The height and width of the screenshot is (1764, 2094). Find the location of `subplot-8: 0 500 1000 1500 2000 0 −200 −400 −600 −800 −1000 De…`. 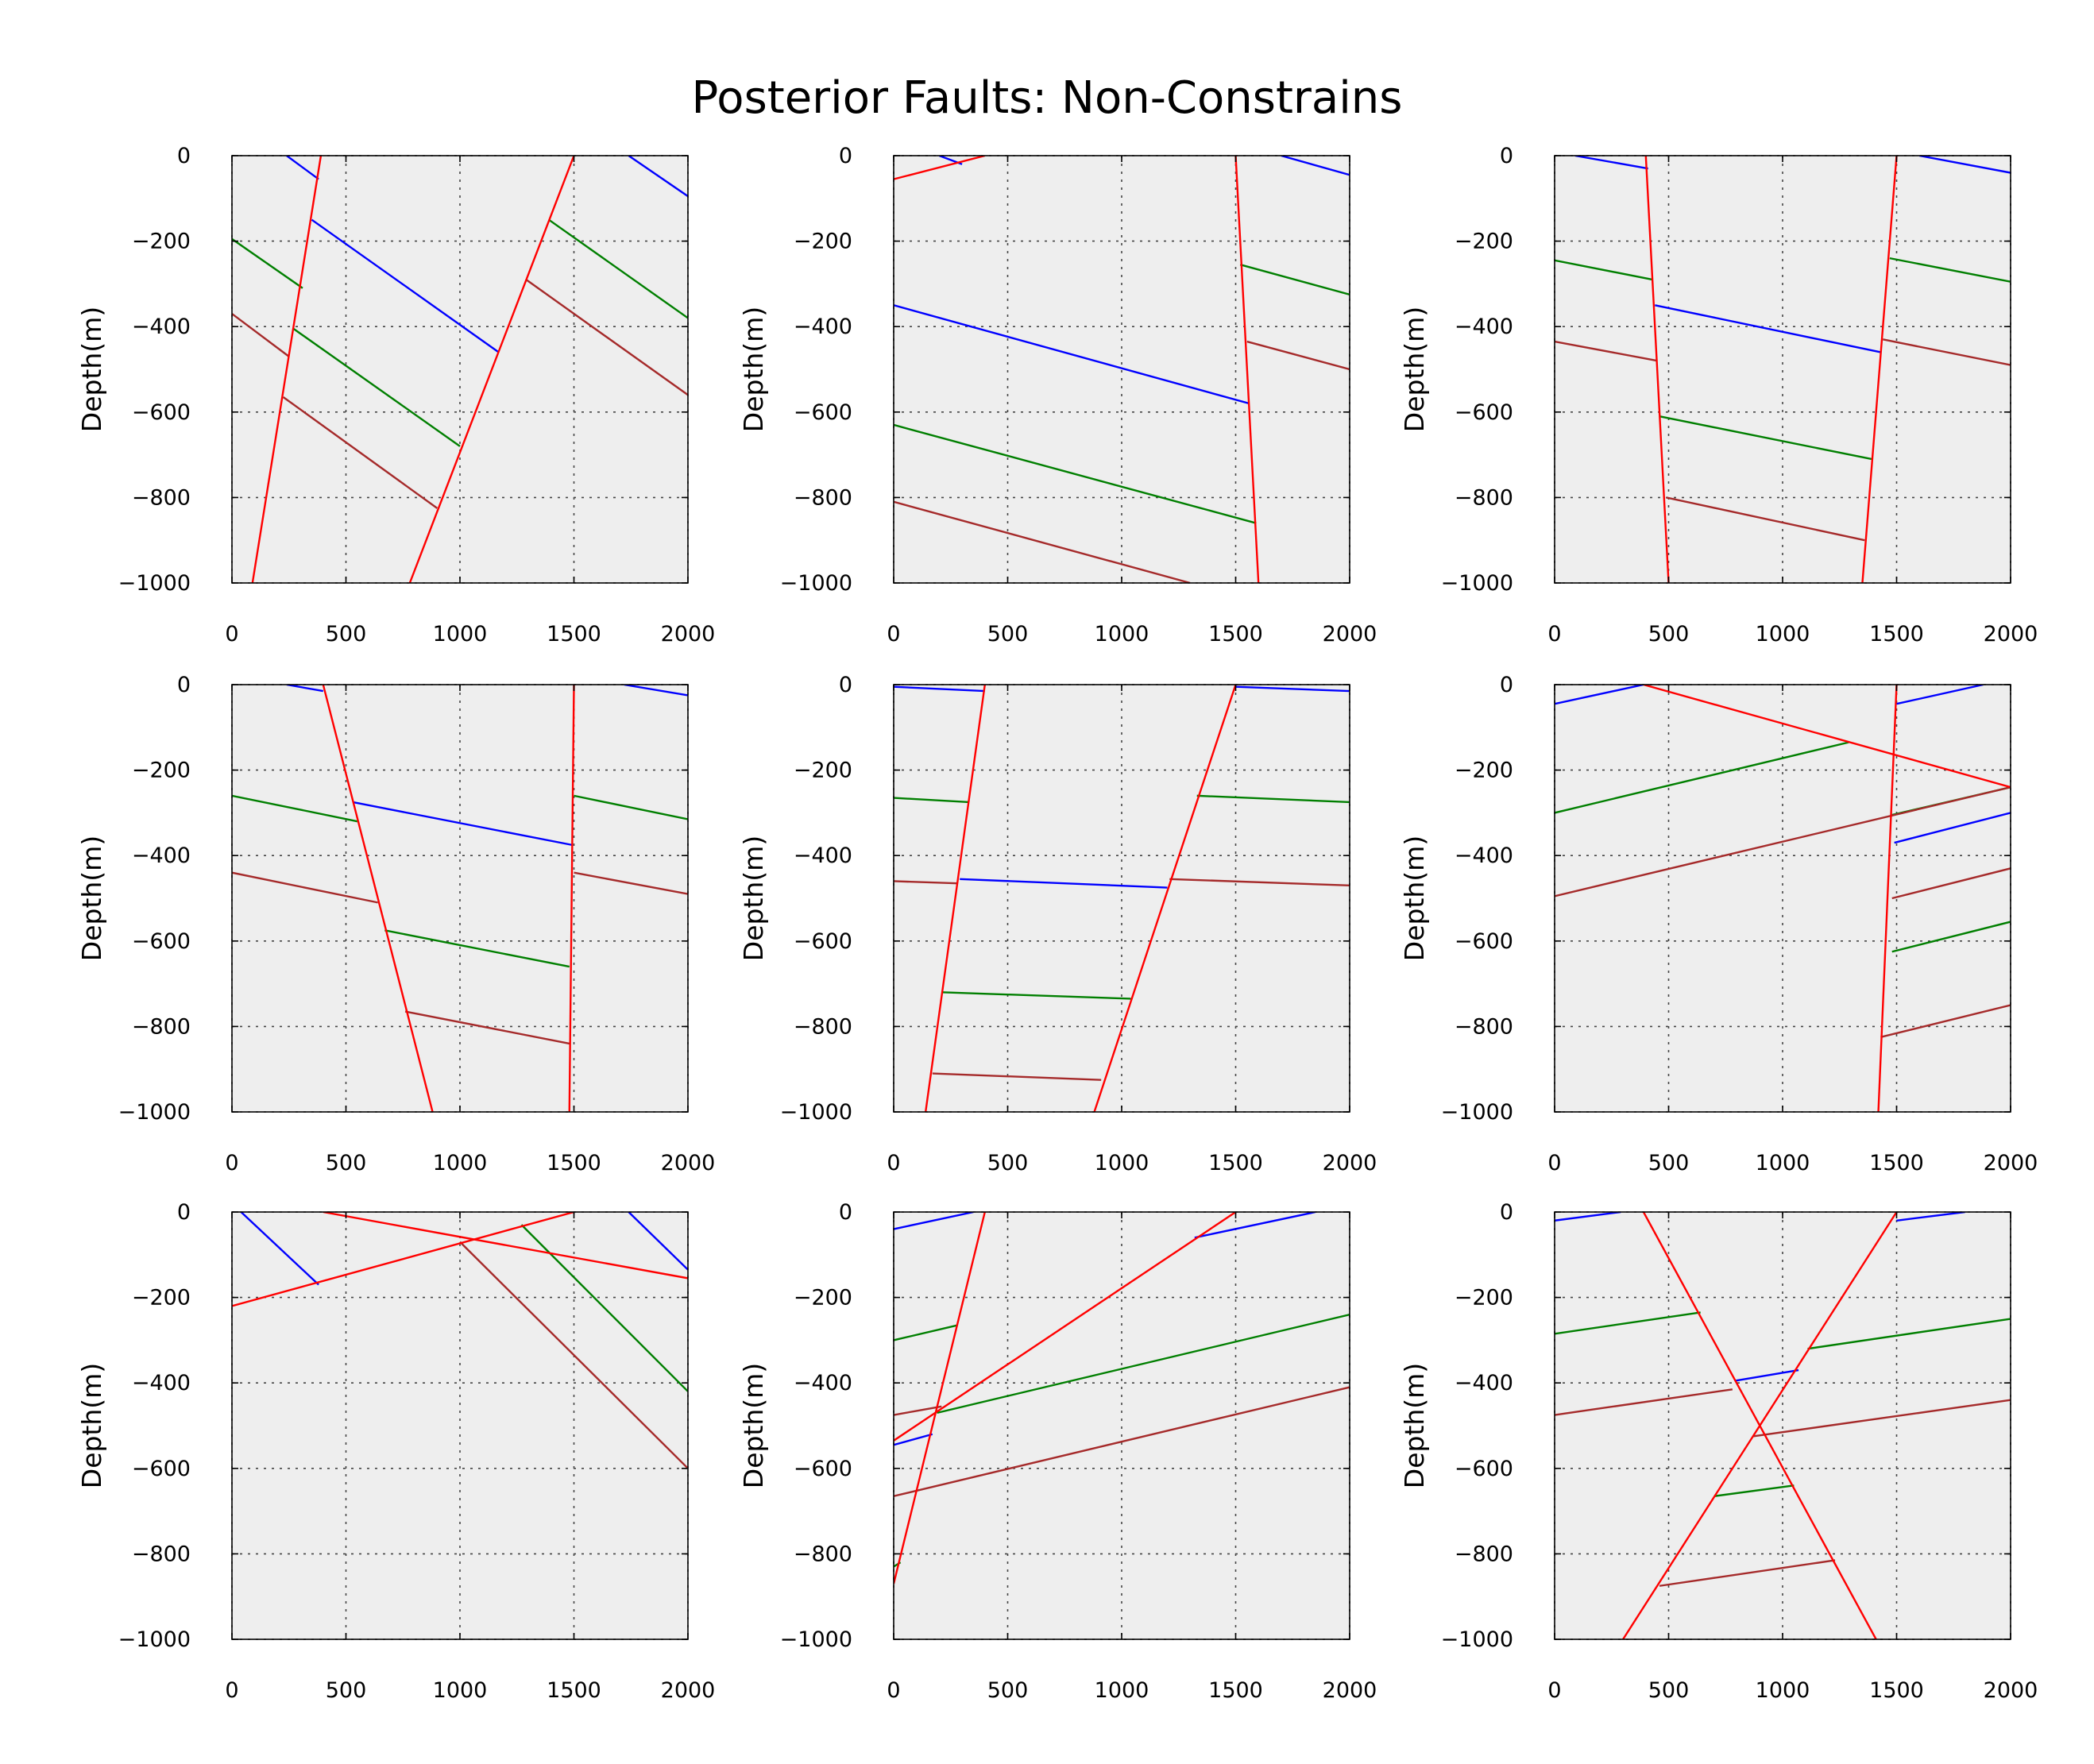

subplot-8: 0 500 1000 1500 2000 0 −200 −400 −600 −800 −1000 De… is located at coordinates (1058, 1451).